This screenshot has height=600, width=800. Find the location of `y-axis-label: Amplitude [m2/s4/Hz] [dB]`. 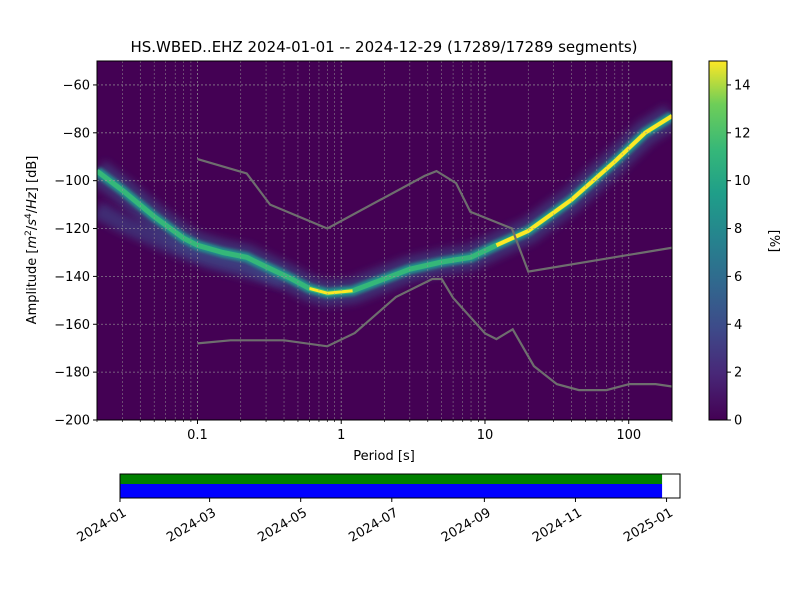

y-axis-label: Amplitude [m2/s4/Hz] [dB] is located at coordinates (32, 240).